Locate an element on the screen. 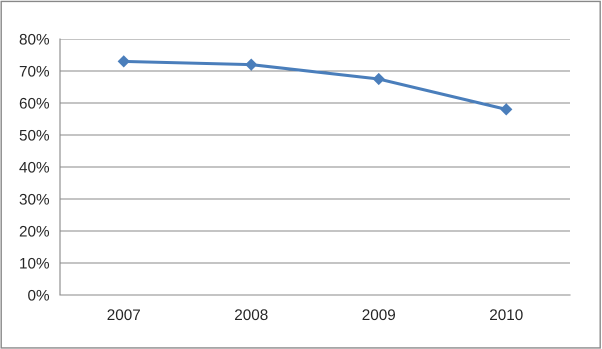  y-tick-label: 80% is located at coordinates (35, 39).